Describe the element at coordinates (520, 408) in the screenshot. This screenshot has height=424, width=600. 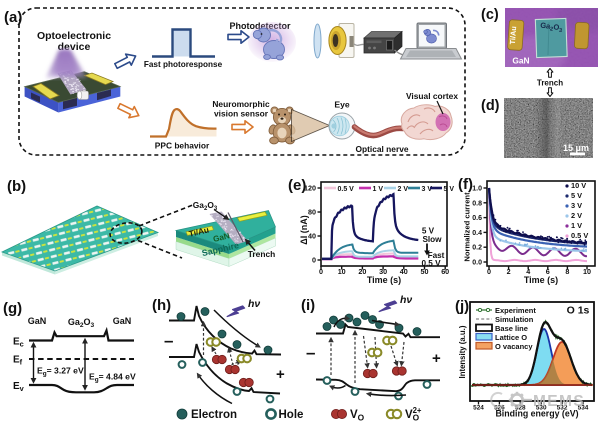
I see `svg-text: 528` at that location.